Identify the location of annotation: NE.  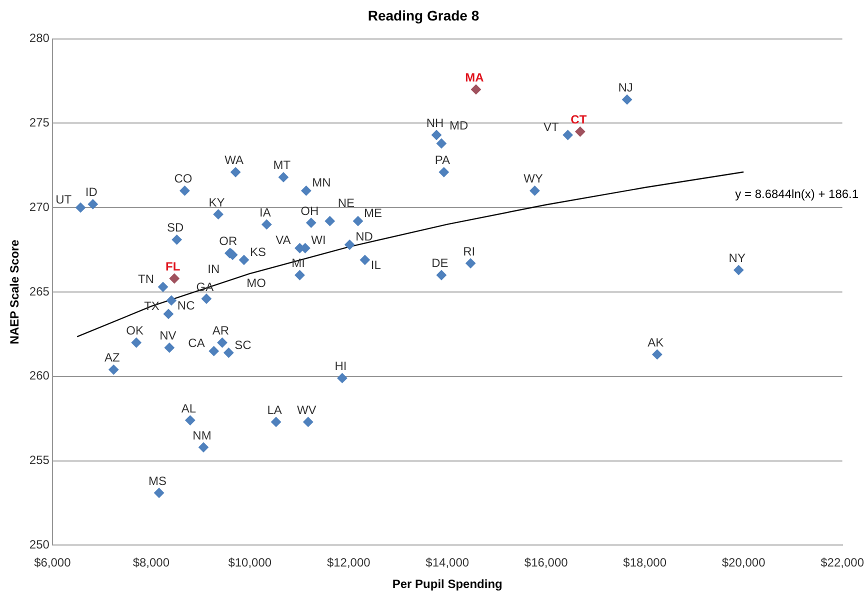
(346, 203).